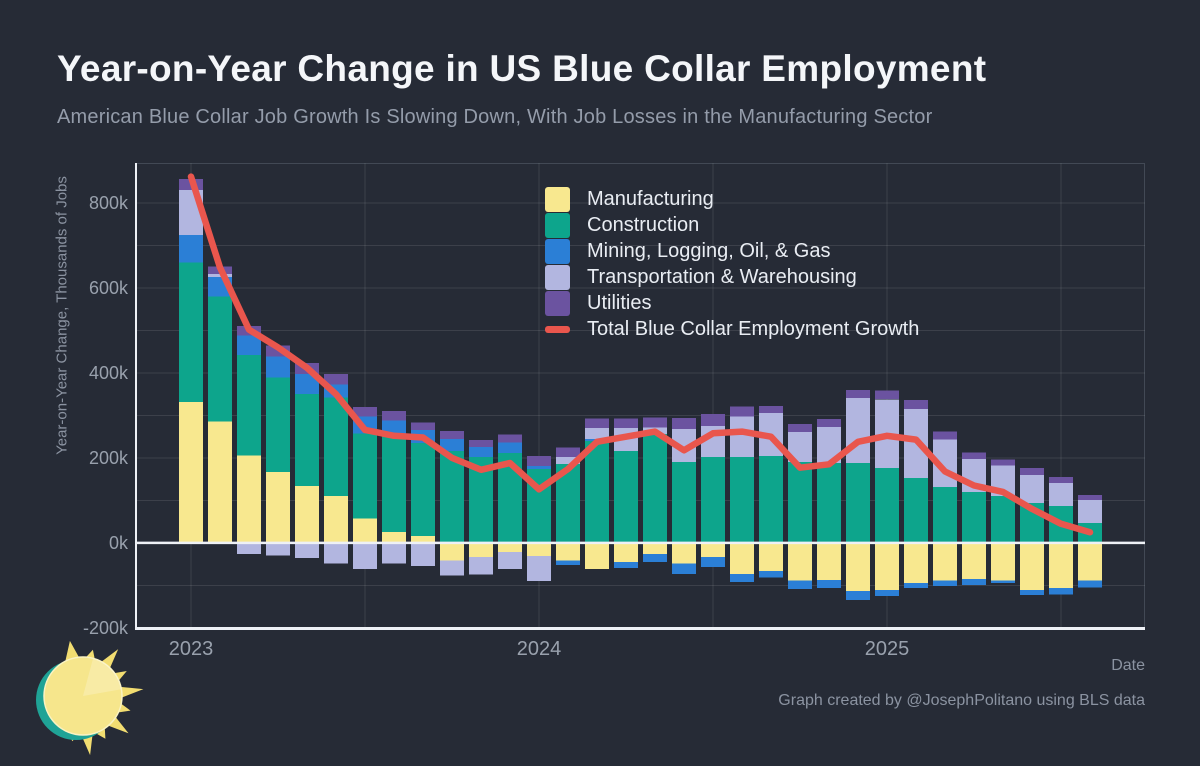  Describe the element at coordinates (118, 543) in the screenshot. I see `y-tick-label: 0k` at that location.